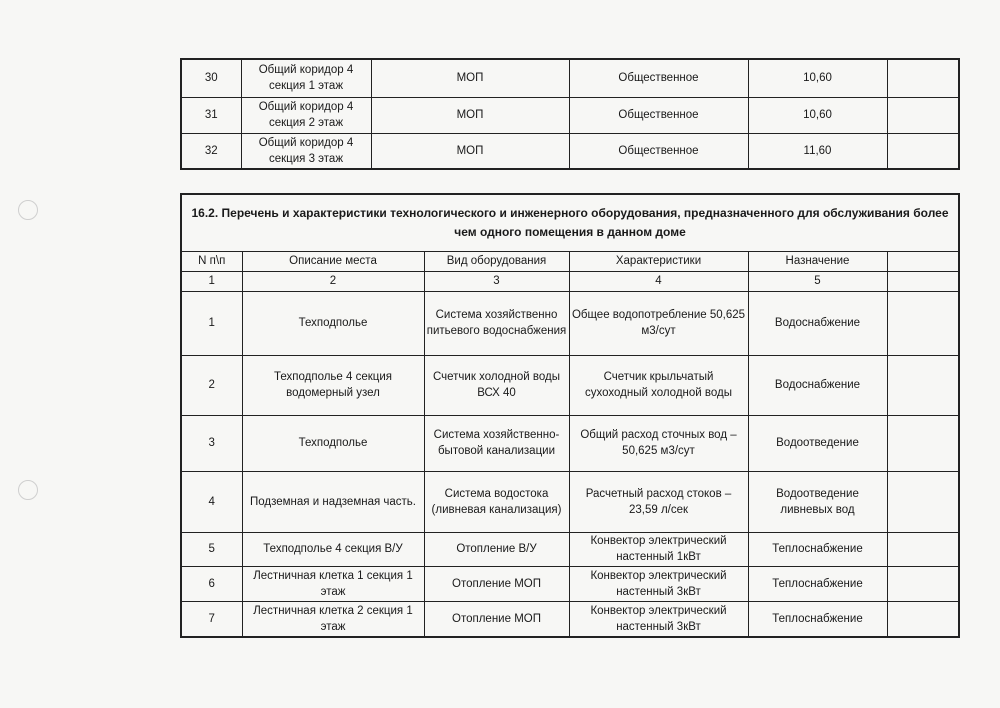 This screenshot has height=708, width=1000. What do you see at coordinates (658, 549) in the screenshot?
I see `cell-specs: Конвектор электрический настенный 1кВт` at bounding box center [658, 549].